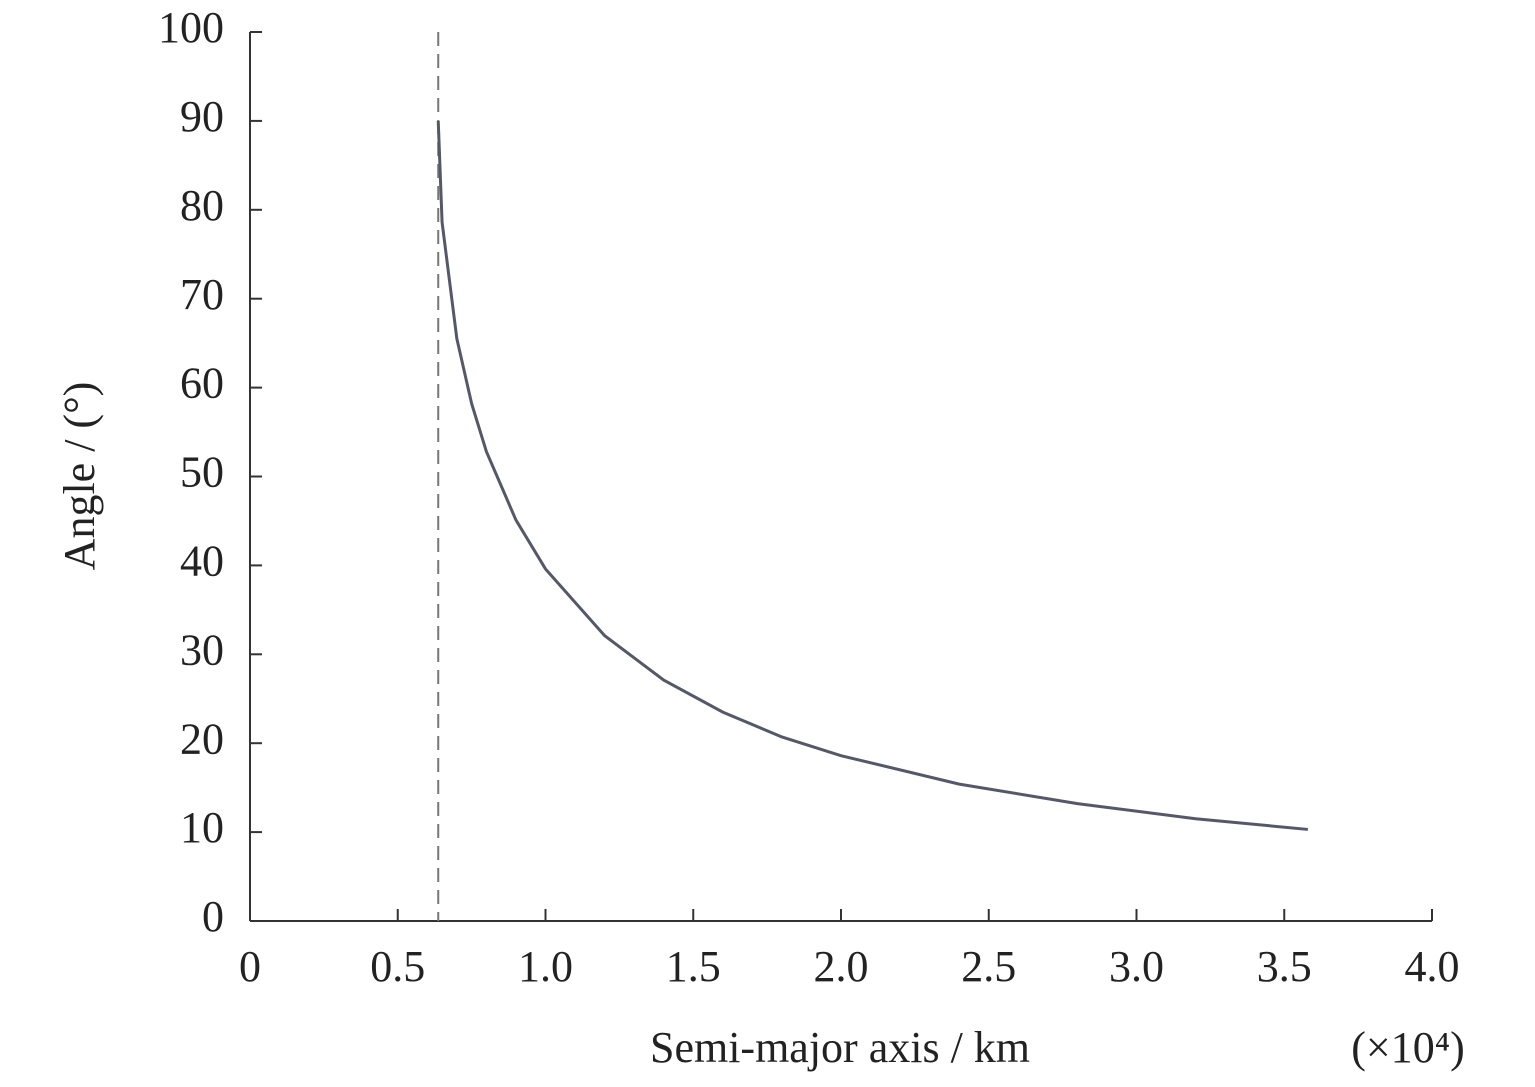 The width and height of the screenshot is (1535, 1087). Describe the element at coordinates (1432, 966) in the screenshot. I see `x-tick-label: 4.0` at that location.